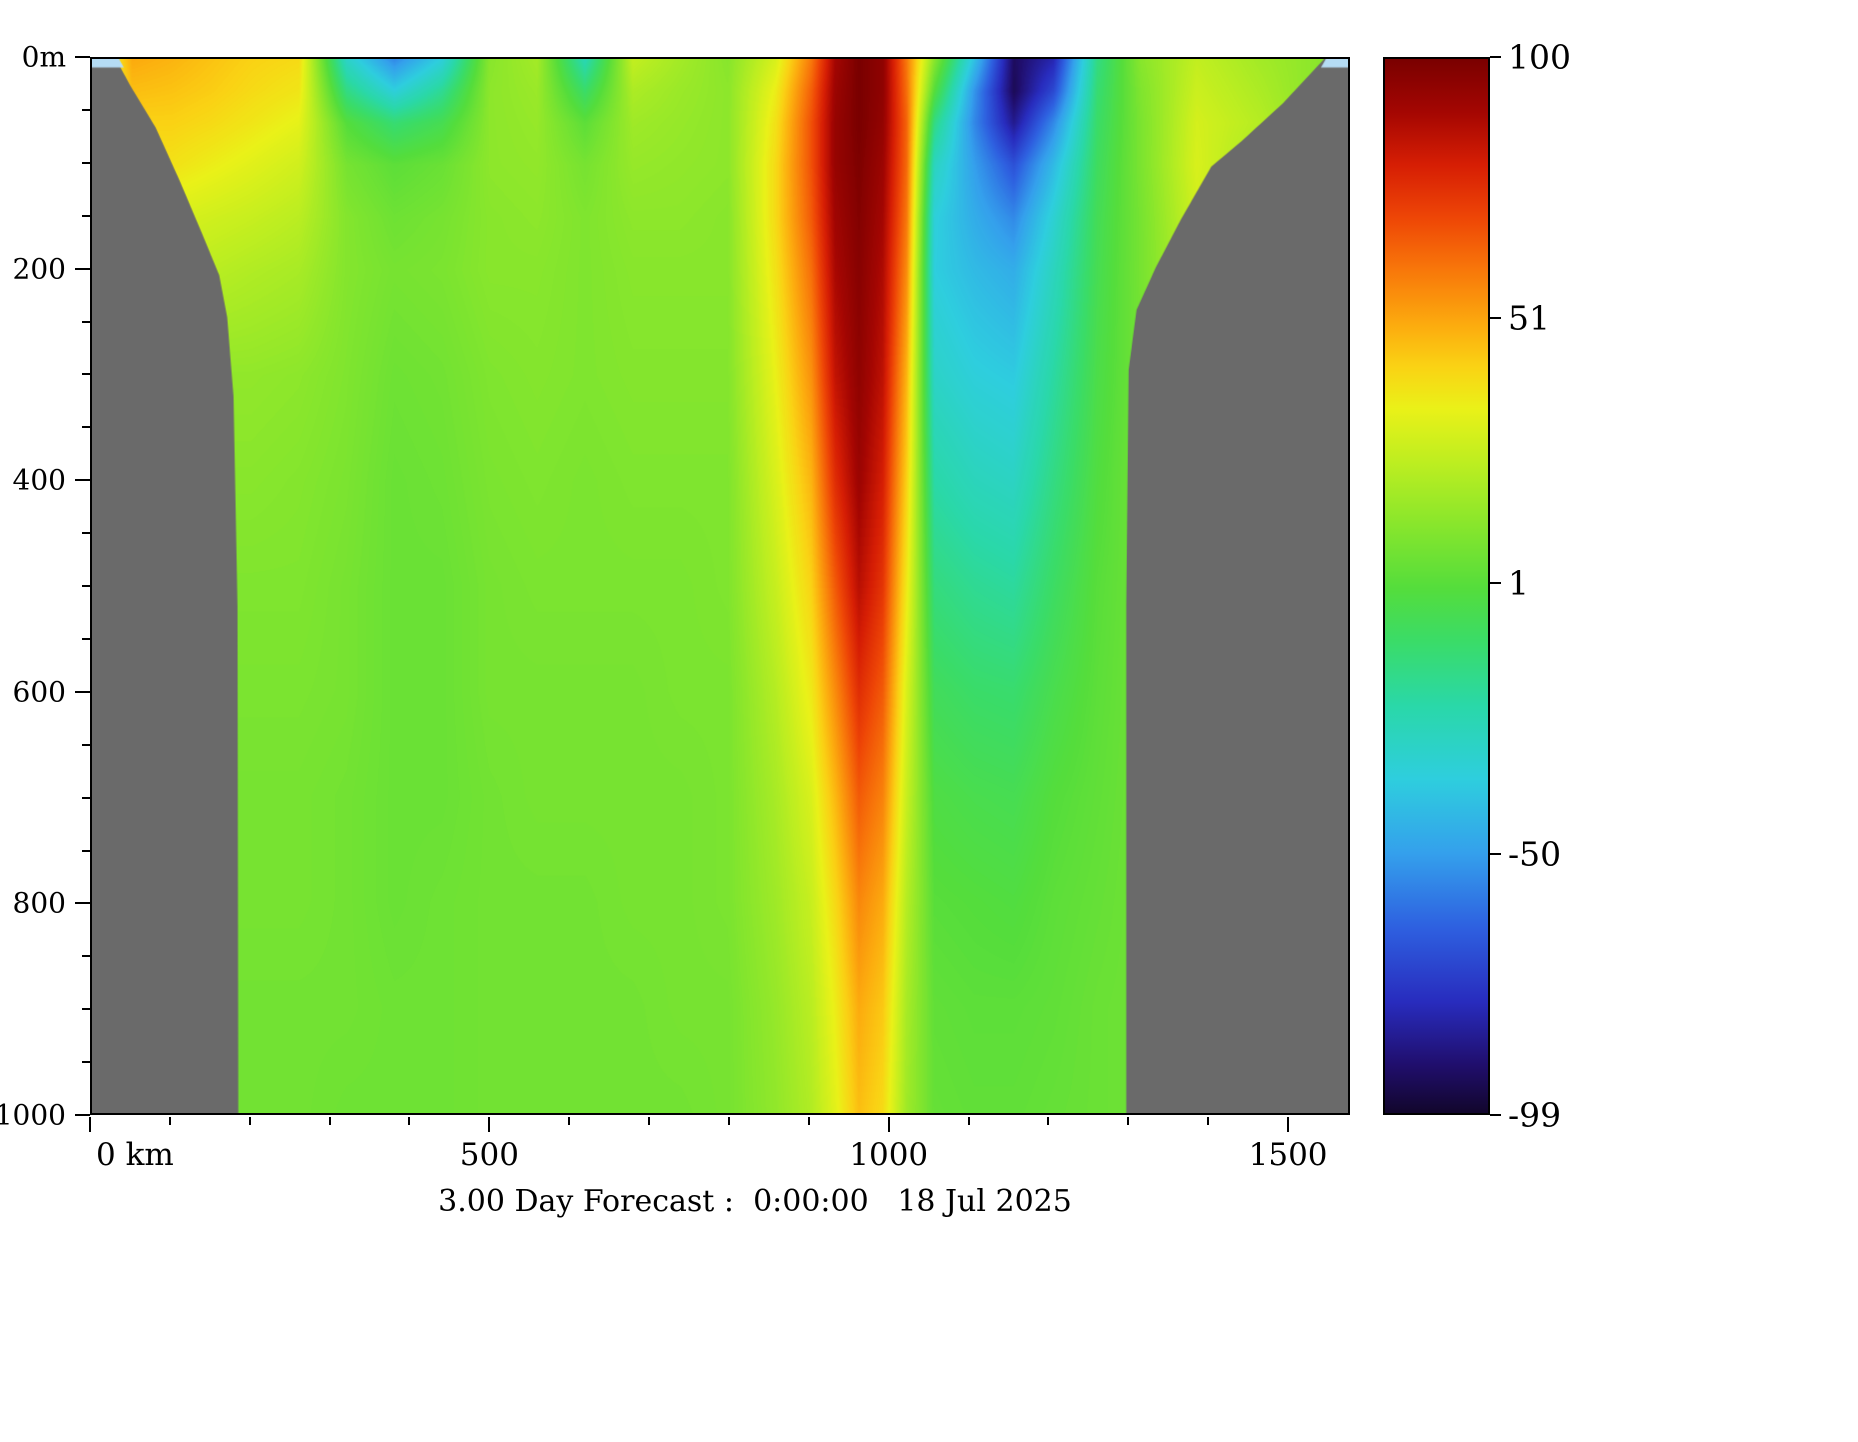 The width and height of the screenshot is (1858, 1442). Describe the element at coordinates (39, 480) in the screenshot. I see `depth-tick-label: 400` at that location.